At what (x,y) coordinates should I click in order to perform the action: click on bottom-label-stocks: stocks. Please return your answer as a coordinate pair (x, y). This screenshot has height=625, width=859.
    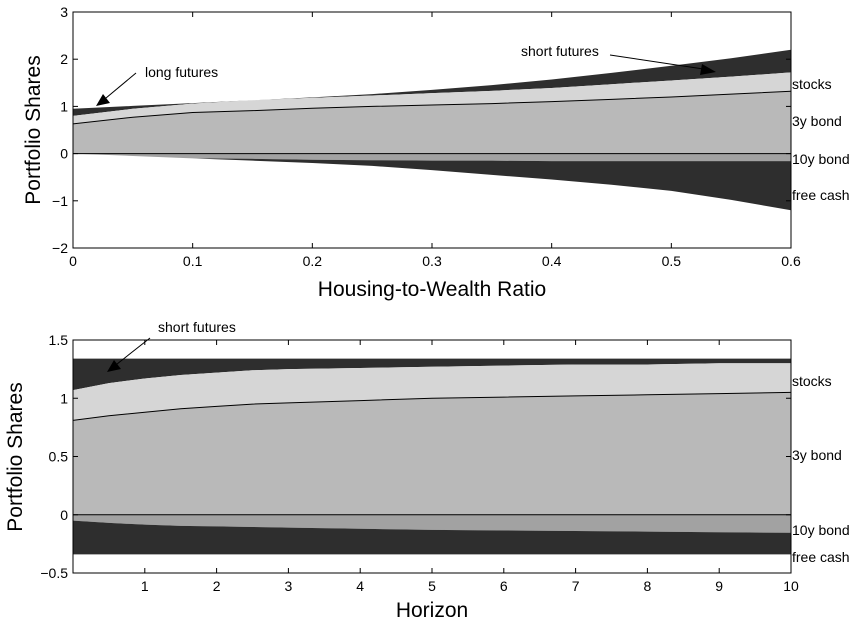
    Looking at the image, I should click on (812, 381).